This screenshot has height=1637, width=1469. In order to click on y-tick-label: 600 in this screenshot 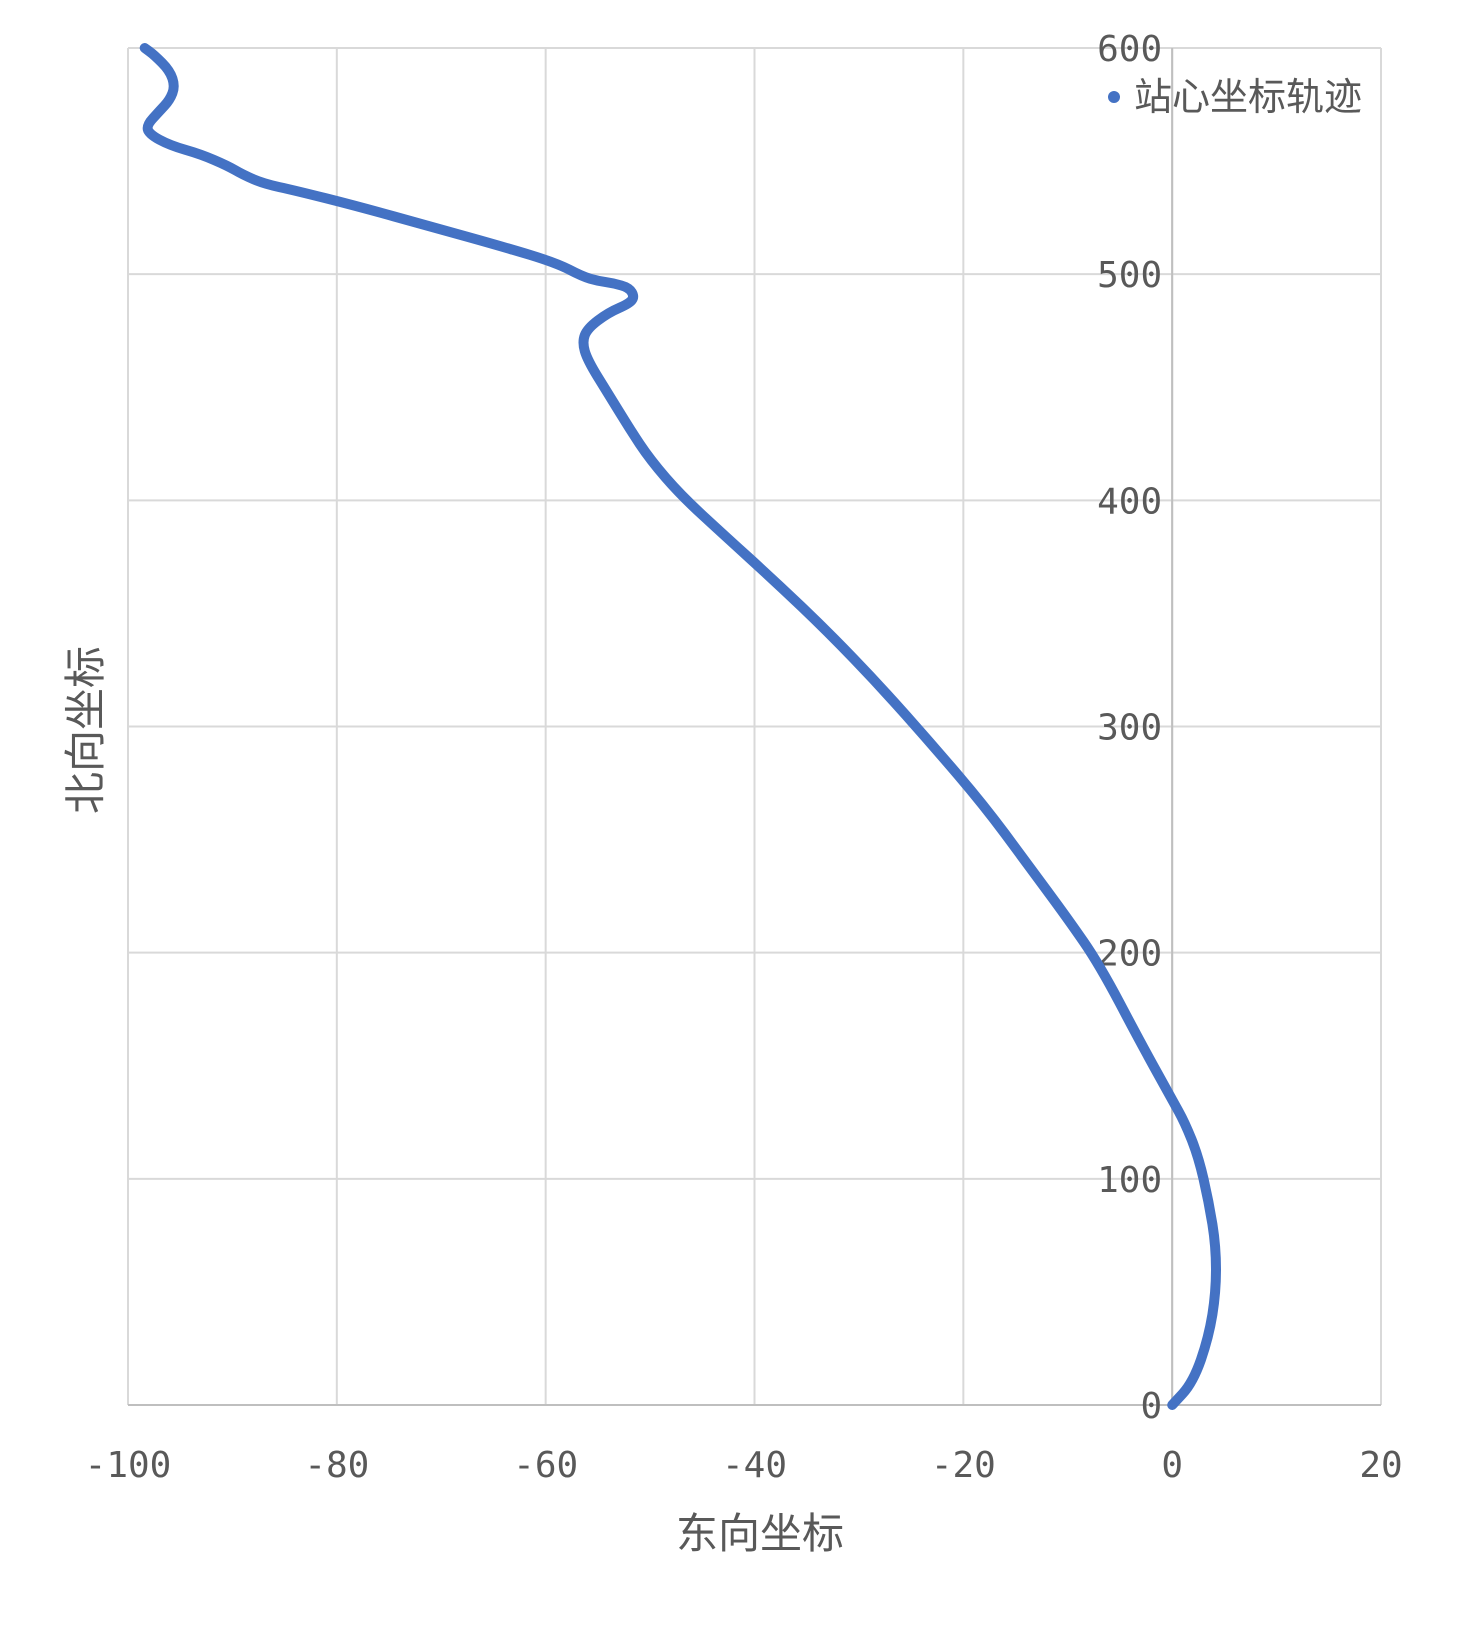, I will do `click(1129, 49)`.